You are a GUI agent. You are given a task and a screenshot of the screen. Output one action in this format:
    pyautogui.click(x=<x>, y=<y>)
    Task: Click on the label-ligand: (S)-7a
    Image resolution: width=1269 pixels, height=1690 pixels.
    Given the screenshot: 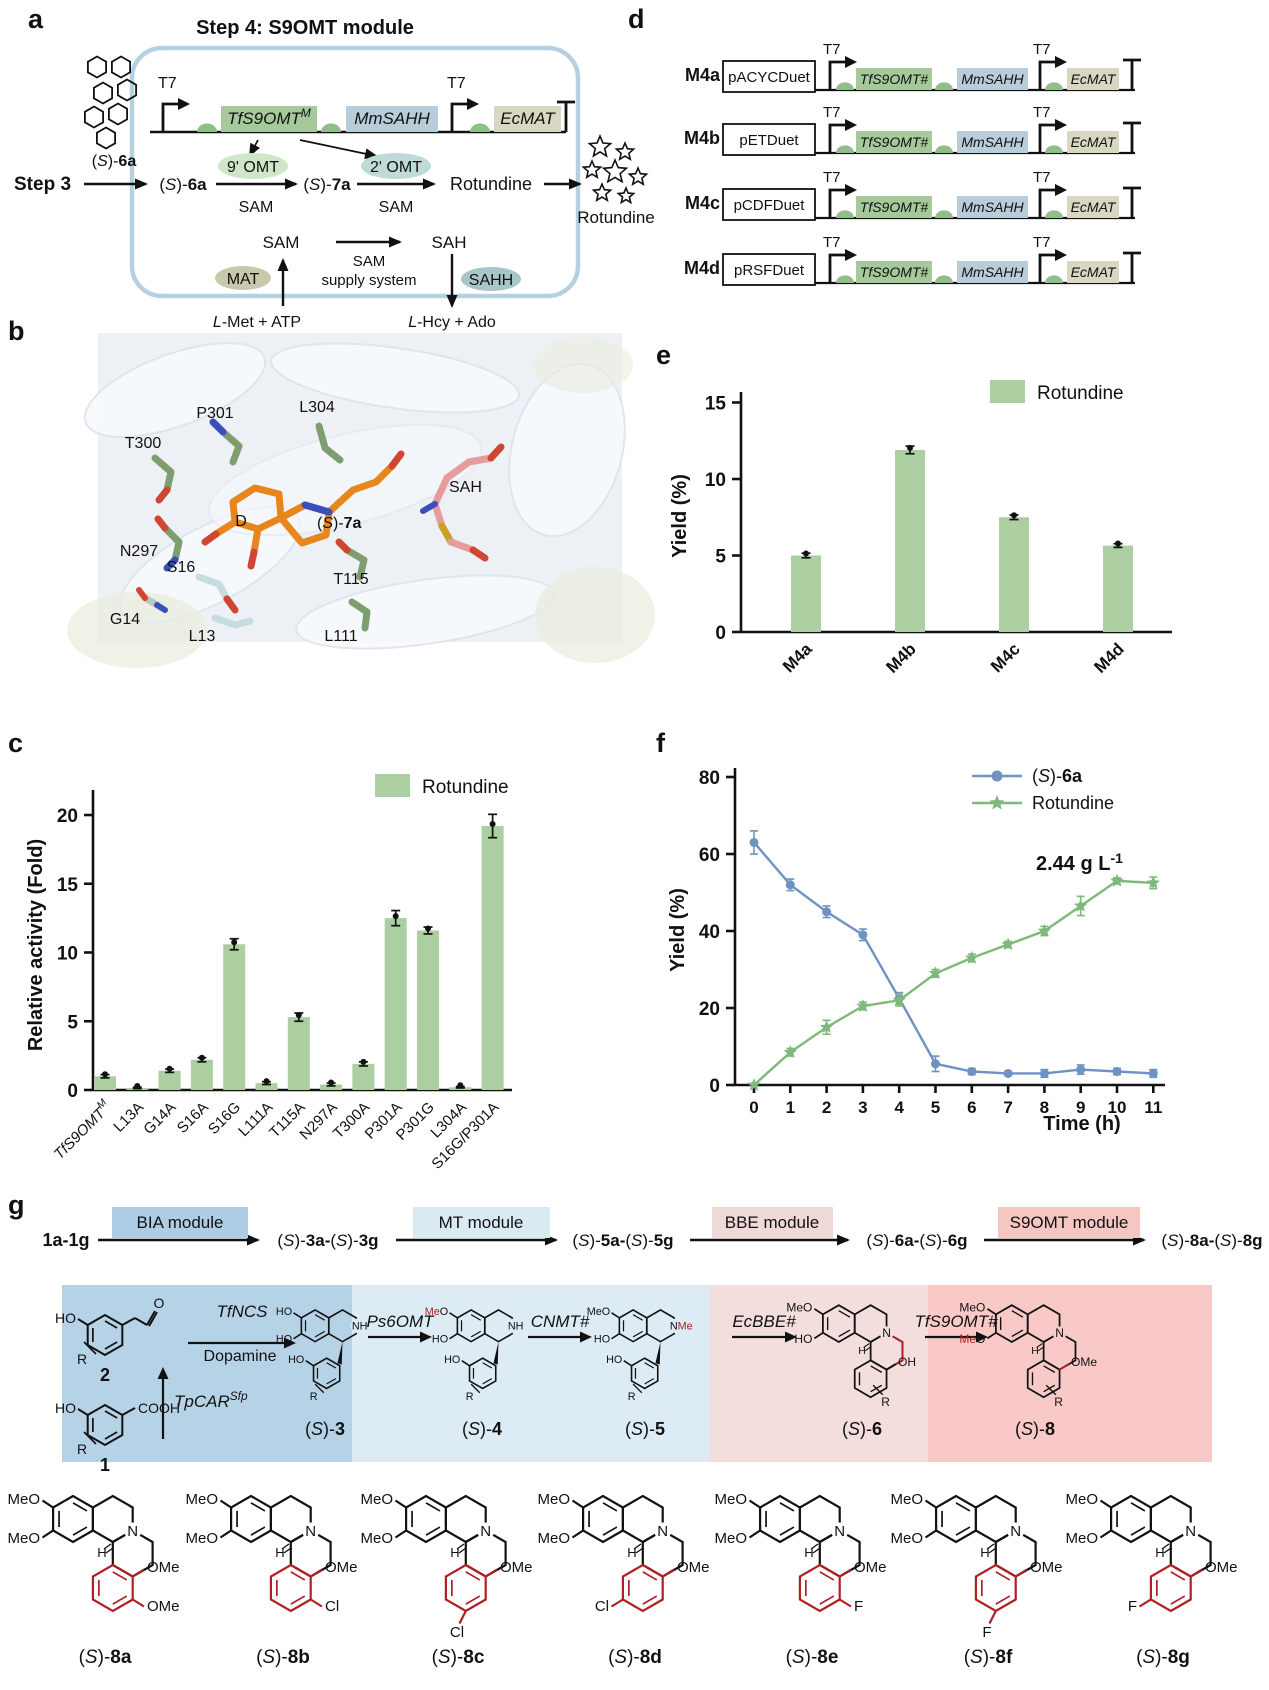 What is the action you would take?
    pyautogui.click(x=339, y=523)
    